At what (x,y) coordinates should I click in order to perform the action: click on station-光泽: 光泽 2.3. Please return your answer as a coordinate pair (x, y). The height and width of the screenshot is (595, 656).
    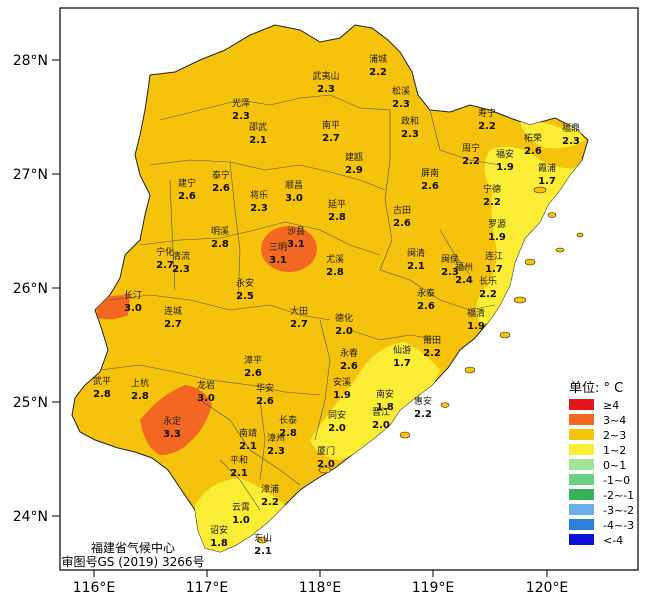
    Looking at the image, I should click on (241, 109).